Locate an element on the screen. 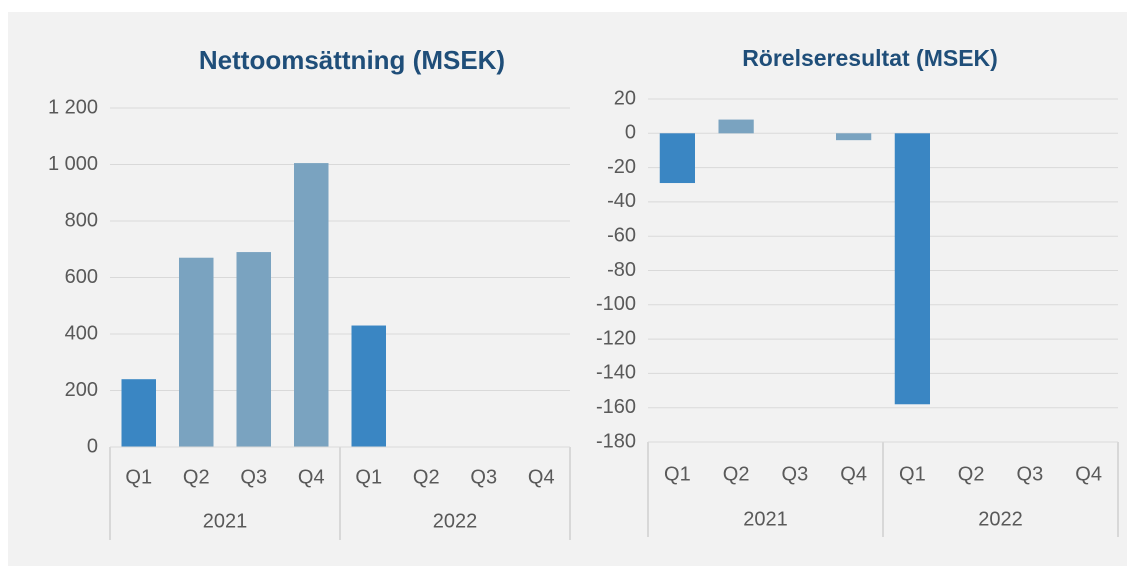 The width and height of the screenshot is (1135, 577). chart-title: Rörelseresultat (MSEK) is located at coordinates (870, 58).